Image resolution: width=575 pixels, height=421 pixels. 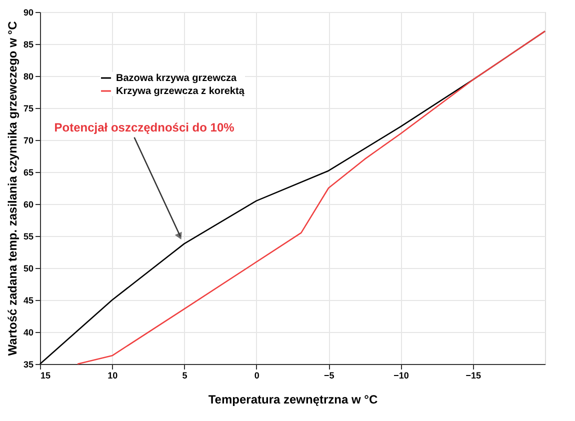 What do you see at coordinates (144, 127) in the screenshot?
I see `annotation: Potencjał oszczędności do 10%` at bounding box center [144, 127].